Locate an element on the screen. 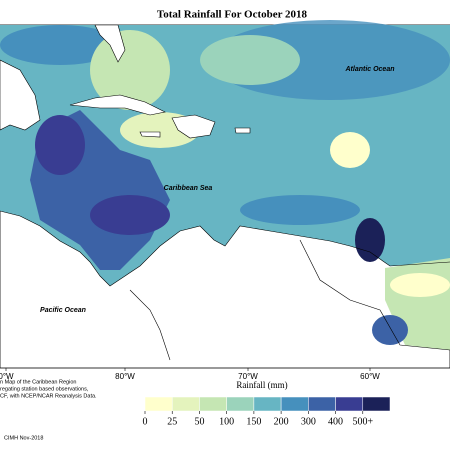 The width and height of the screenshot is (450, 450). rainfall-low is located at coordinates (420, 285).